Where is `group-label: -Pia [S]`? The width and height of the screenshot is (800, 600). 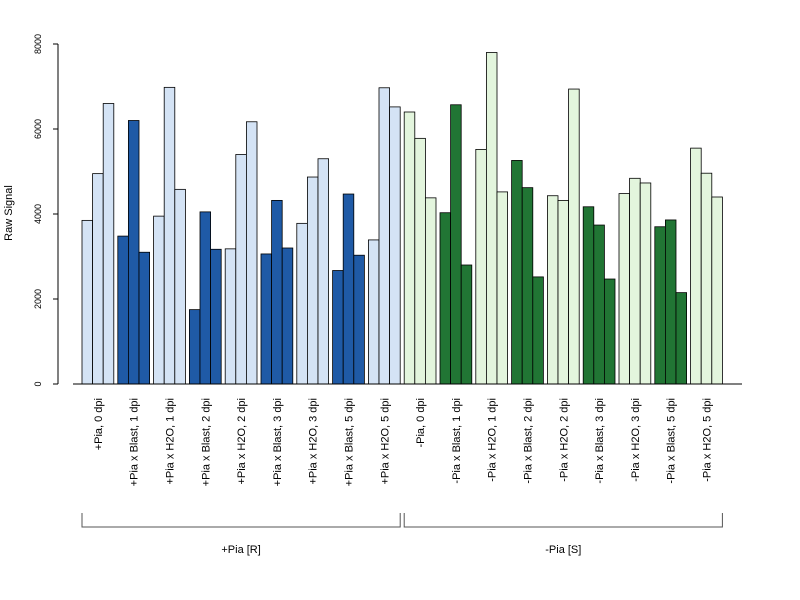 group-label: -Pia [S] is located at coordinates (563, 550).